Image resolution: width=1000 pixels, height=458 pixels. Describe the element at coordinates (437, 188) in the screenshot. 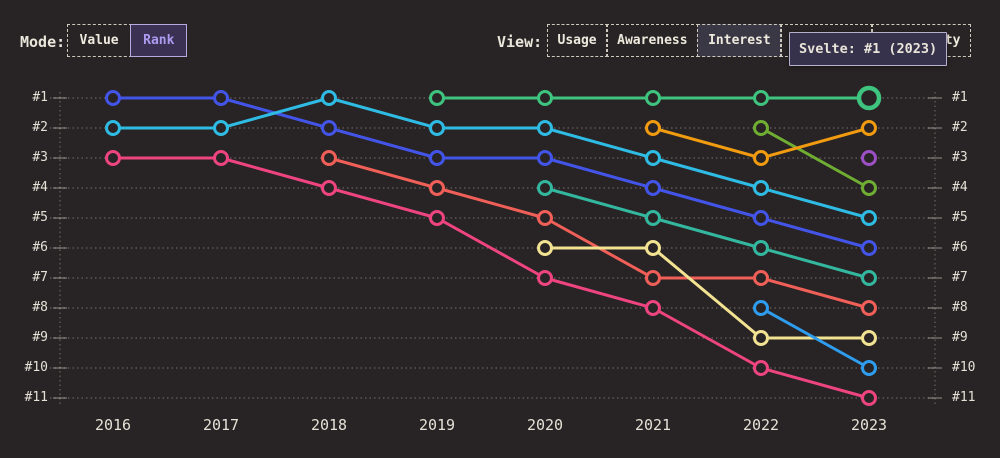

I see `data-point-salmon-2019` at that location.